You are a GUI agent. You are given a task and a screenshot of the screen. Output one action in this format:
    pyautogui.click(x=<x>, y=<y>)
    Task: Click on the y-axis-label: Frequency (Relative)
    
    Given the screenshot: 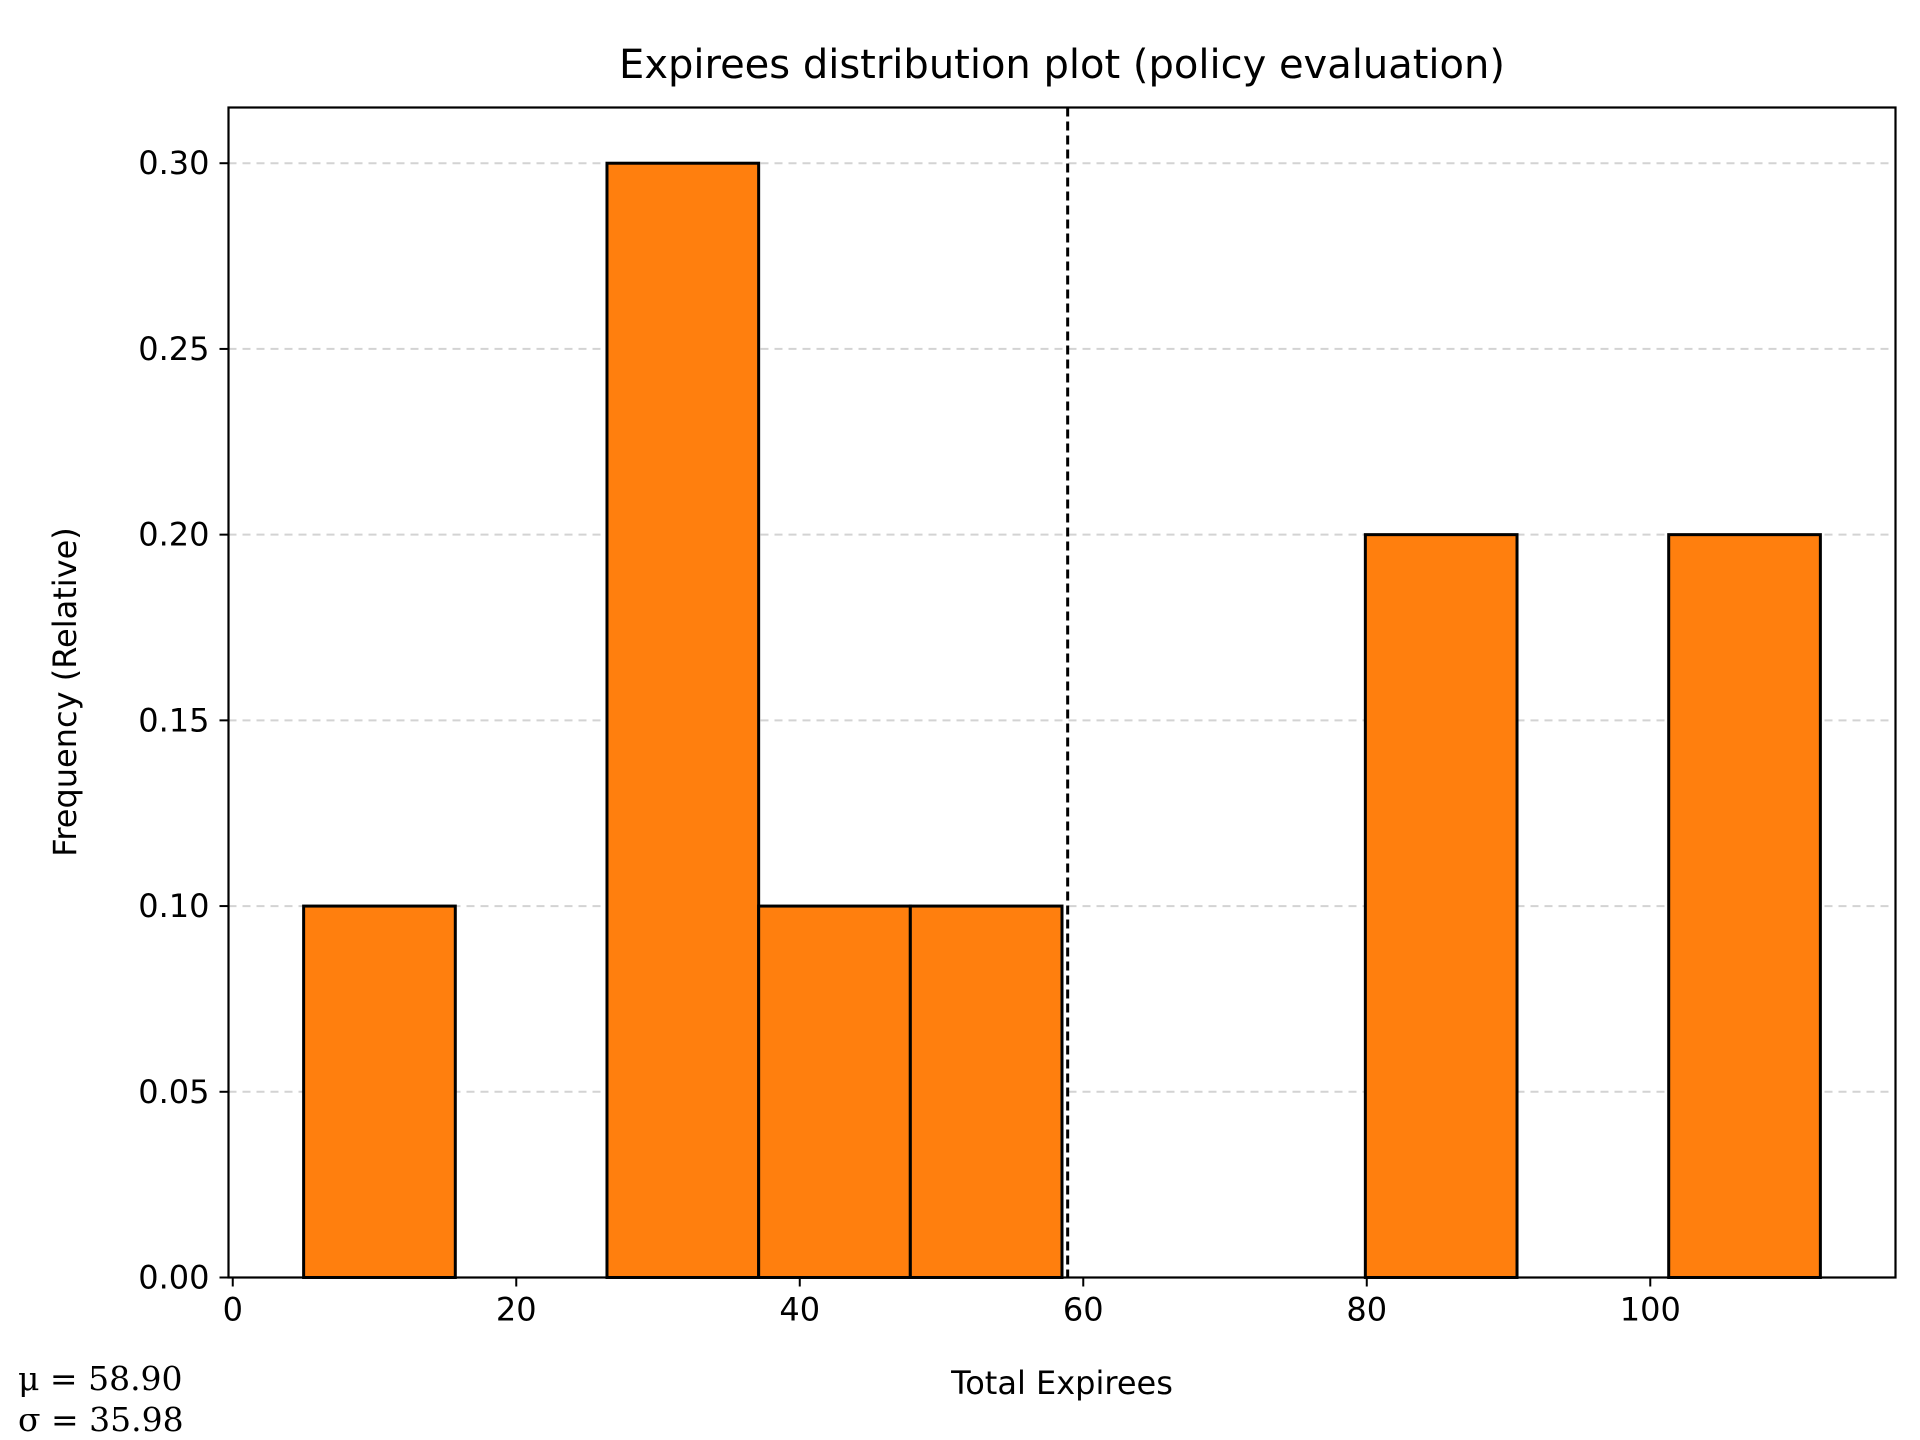 What is the action you would take?
    pyautogui.click(x=65, y=692)
    